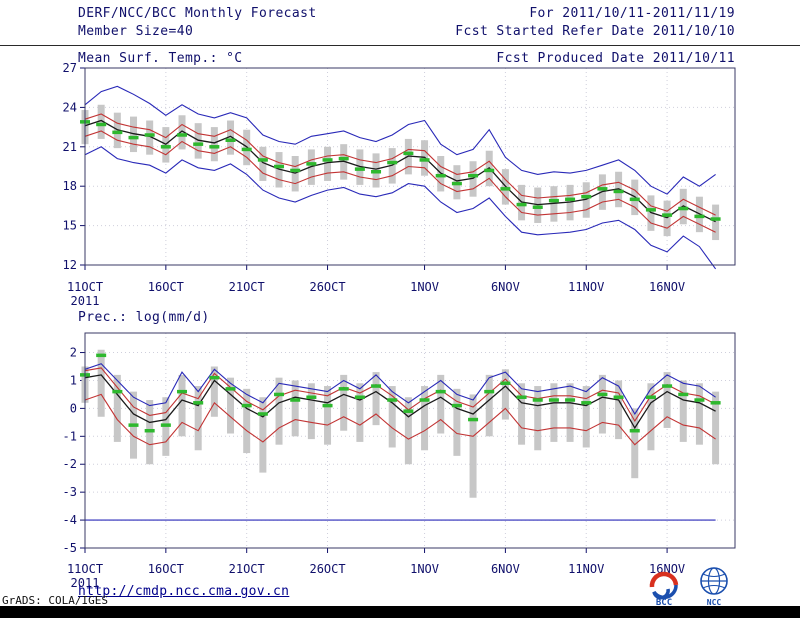 The height and width of the screenshot is (618, 800). What do you see at coordinates (664, 602) in the screenshot?
I see `svg-text: BCC` at bounding box center [664, 602].